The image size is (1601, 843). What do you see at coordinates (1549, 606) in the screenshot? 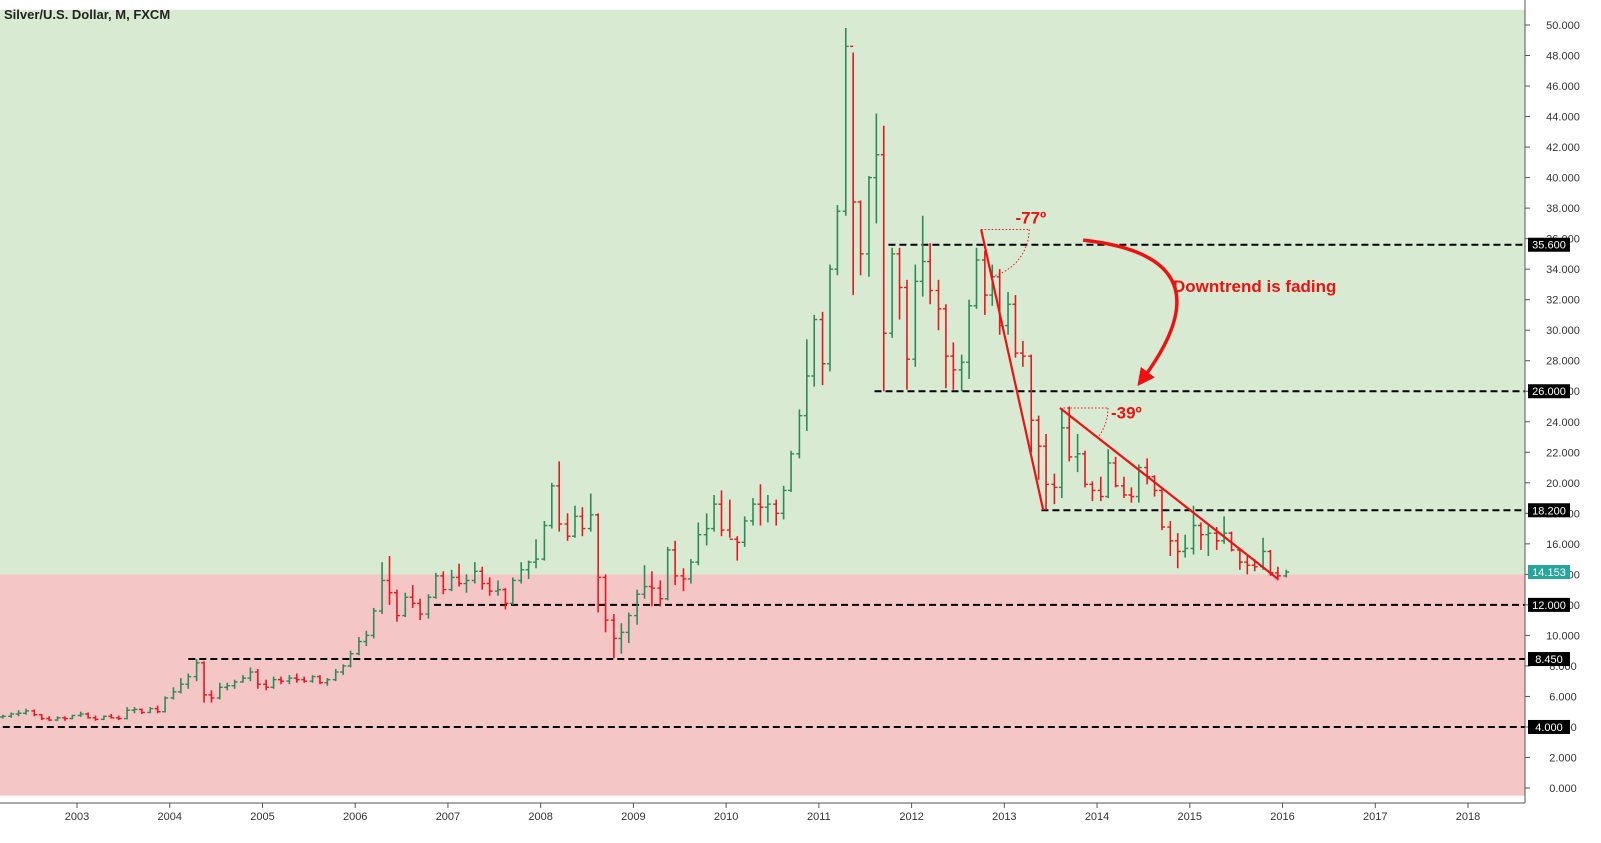
I see `price-tag-label: 12.000` at bounding box center [1549, 606].